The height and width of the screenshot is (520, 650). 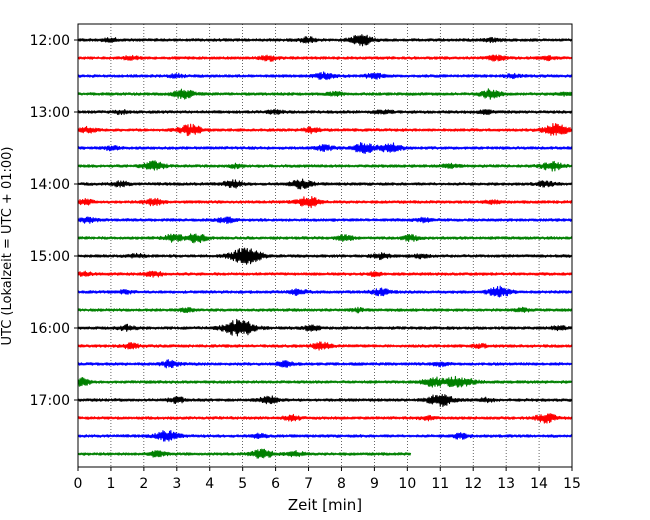 What do you see at coordinates (572, 484) in the screenshot?
I see `x-tick-label: 15` at bounding box center [572, 484].